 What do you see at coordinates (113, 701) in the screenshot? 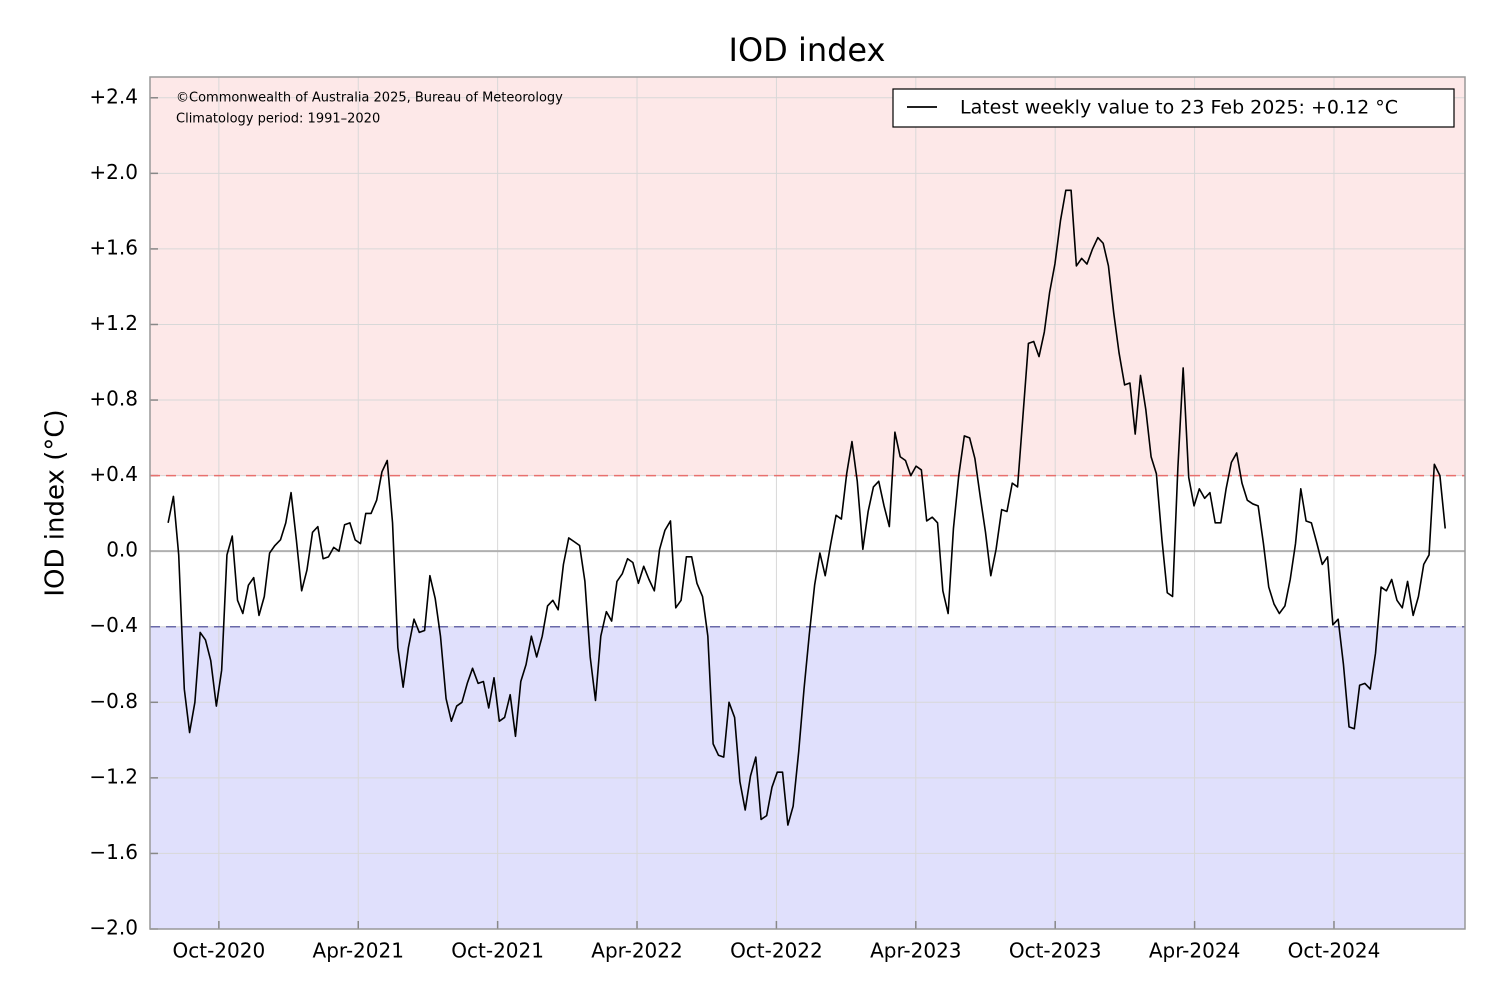
I see `y-tick-label: −0.8` at bounding box center [113, 701].